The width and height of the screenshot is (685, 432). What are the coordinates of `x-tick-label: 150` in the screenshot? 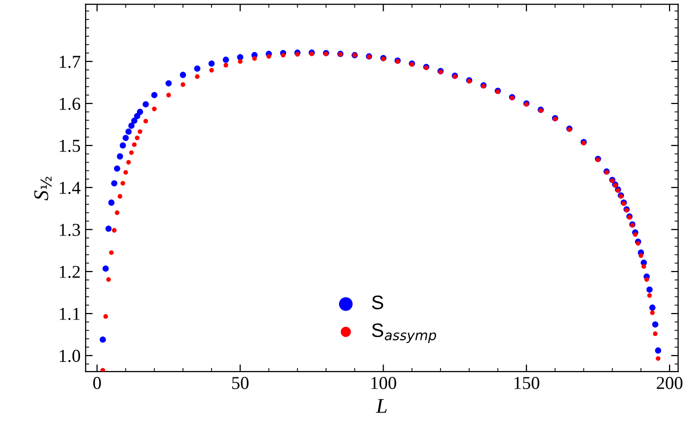 It's located at (527, 383).